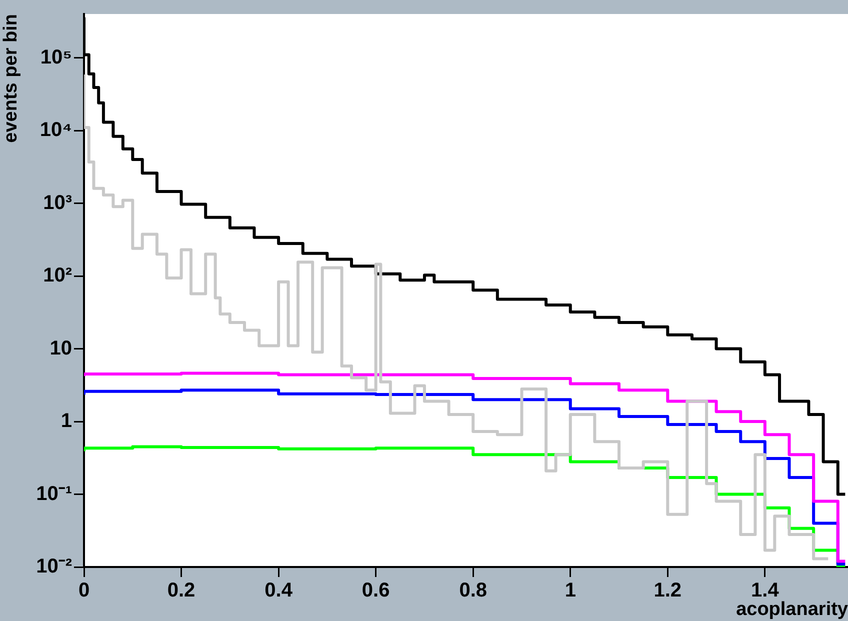 This screenshot has width=848, height=621. What do you see at coordinates (61, 348) in the screenshot?
I see `y-tick-label: 10` at bounding box center [61, 348].